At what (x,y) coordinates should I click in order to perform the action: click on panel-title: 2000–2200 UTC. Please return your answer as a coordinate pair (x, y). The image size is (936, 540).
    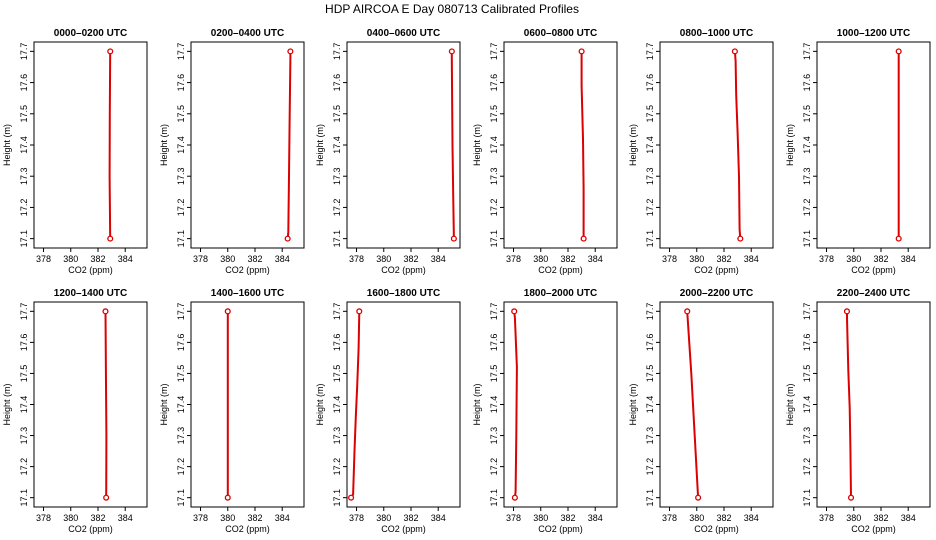
    Looking at the image, I should click on (716, 293).